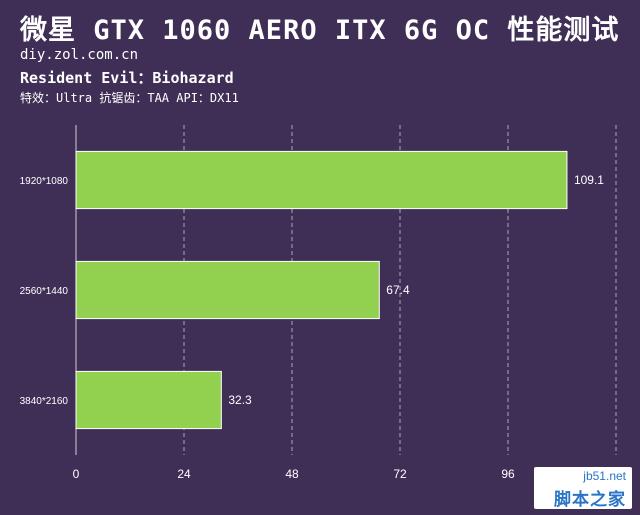  Describe the element at coordinates (44, 181) in the screenshot. I see `category-label: 1920*1080` at that location.